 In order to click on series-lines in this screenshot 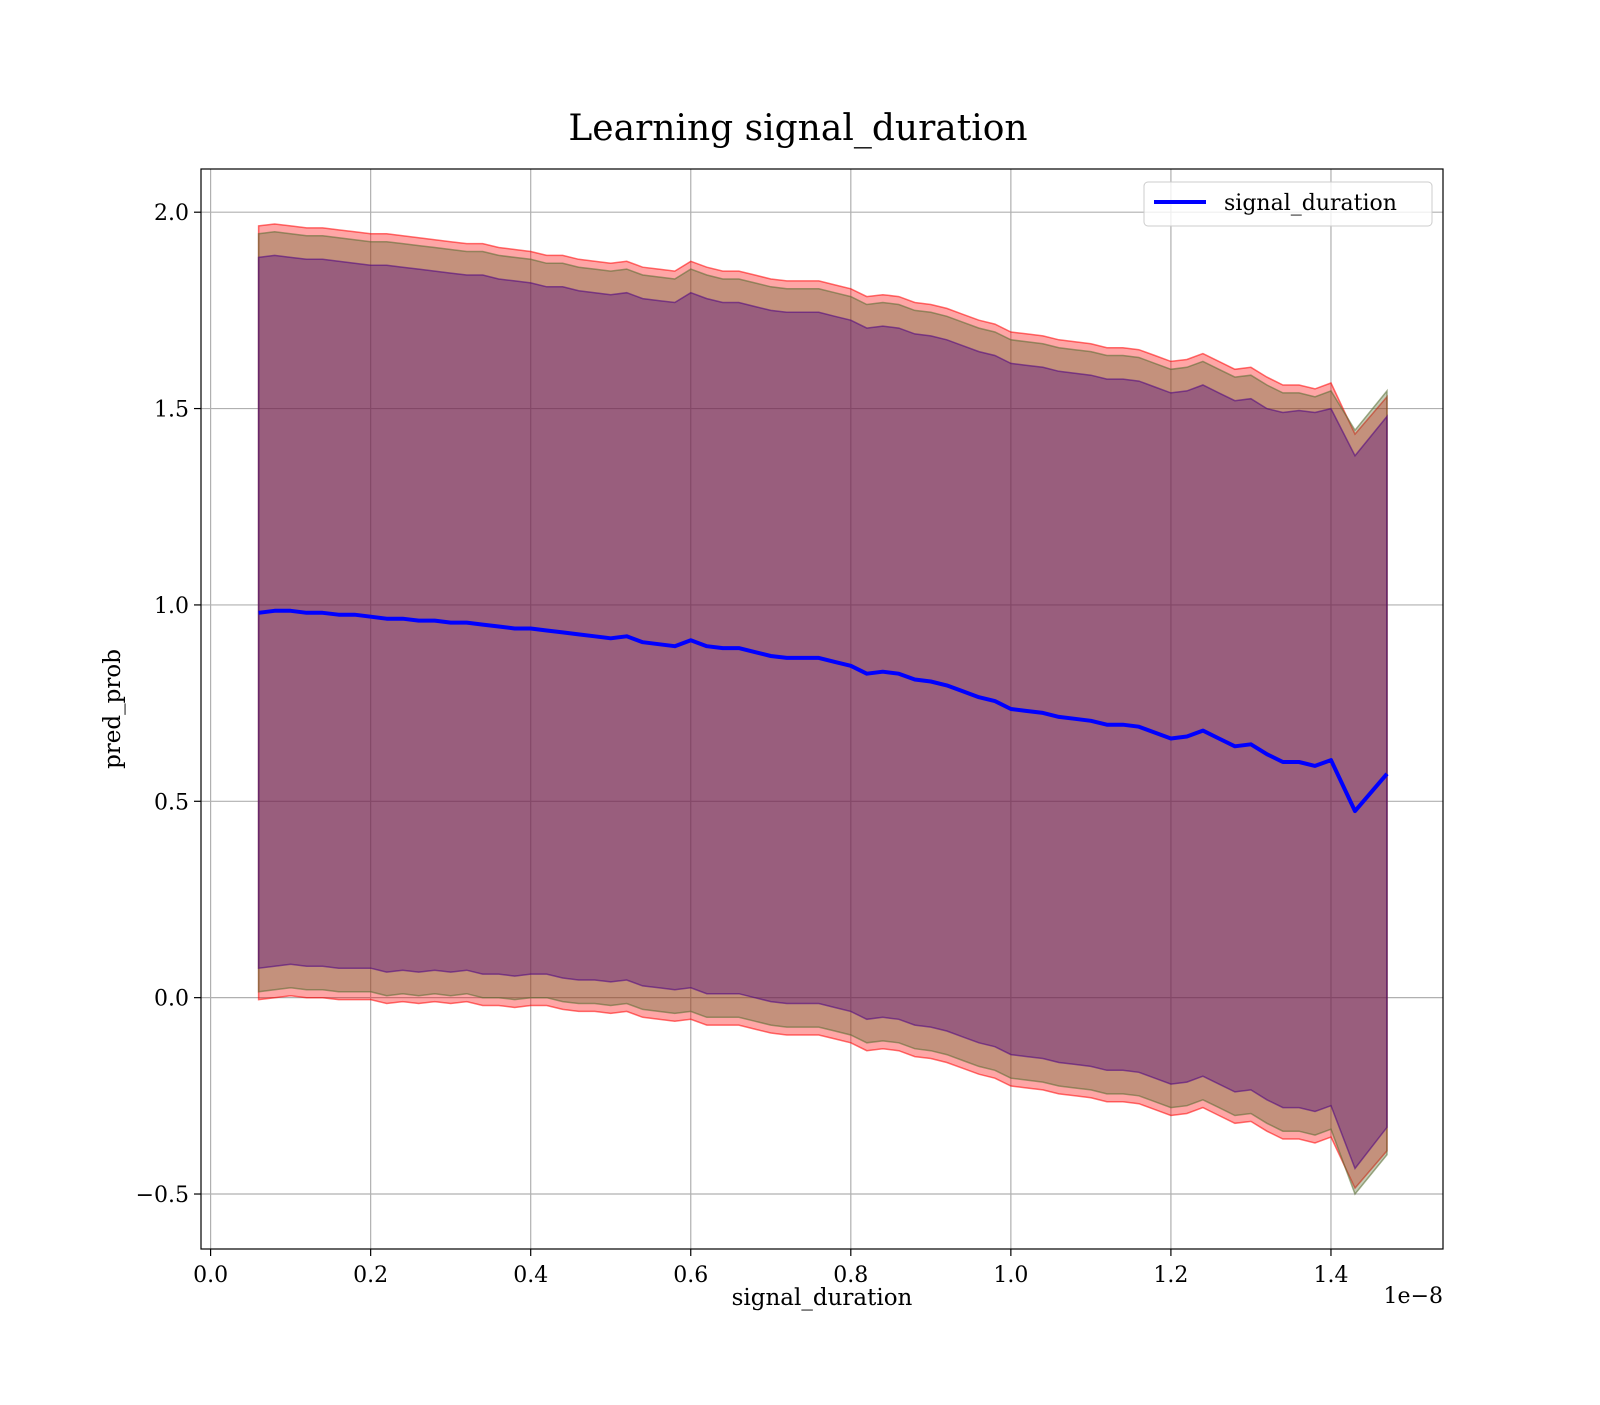, I will do `click(823, 711)`.